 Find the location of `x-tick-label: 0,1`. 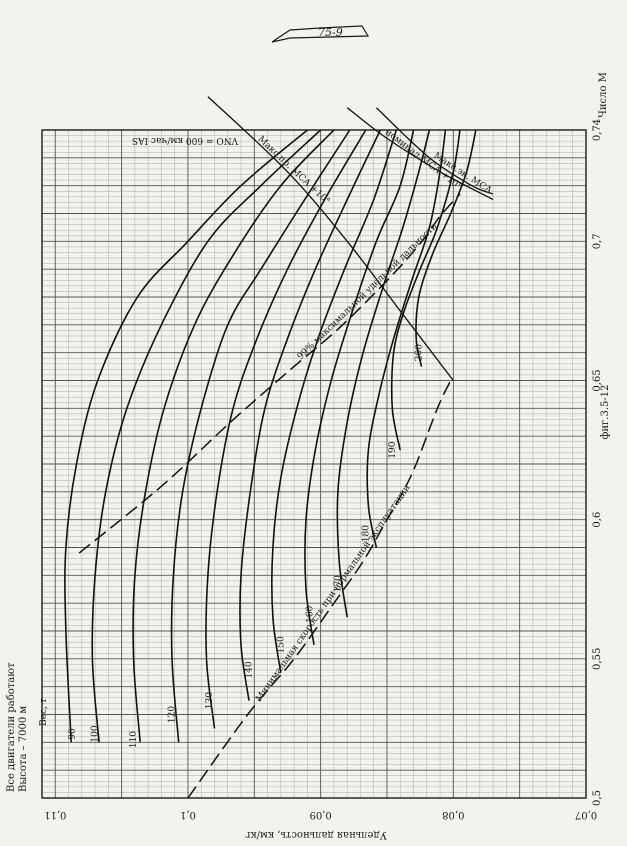

x-tick-label: 0,1 is located at coordinates (188, 814).